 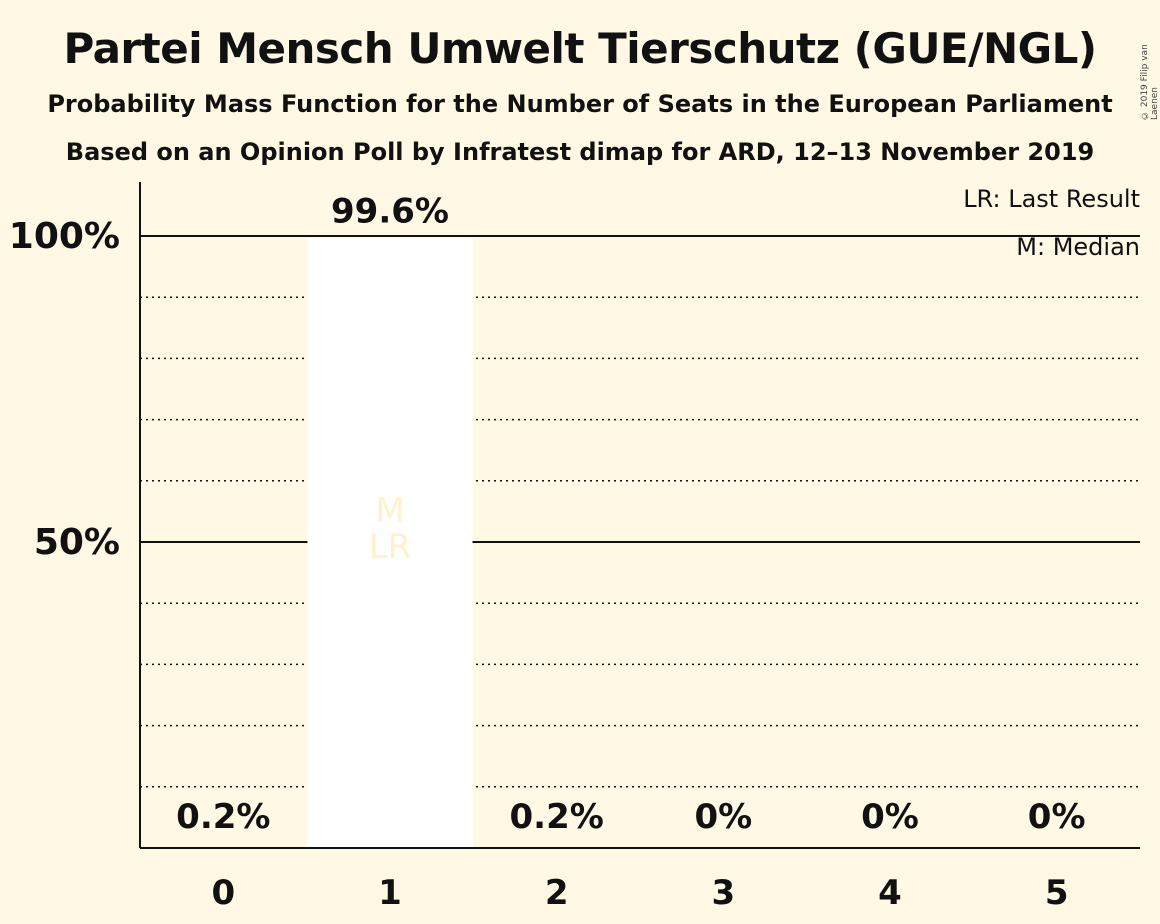 What do you see at coordinates (1057, 893) in the screenshot?
I see `x-tick-label: 5` at bounding box center [1057, 893].